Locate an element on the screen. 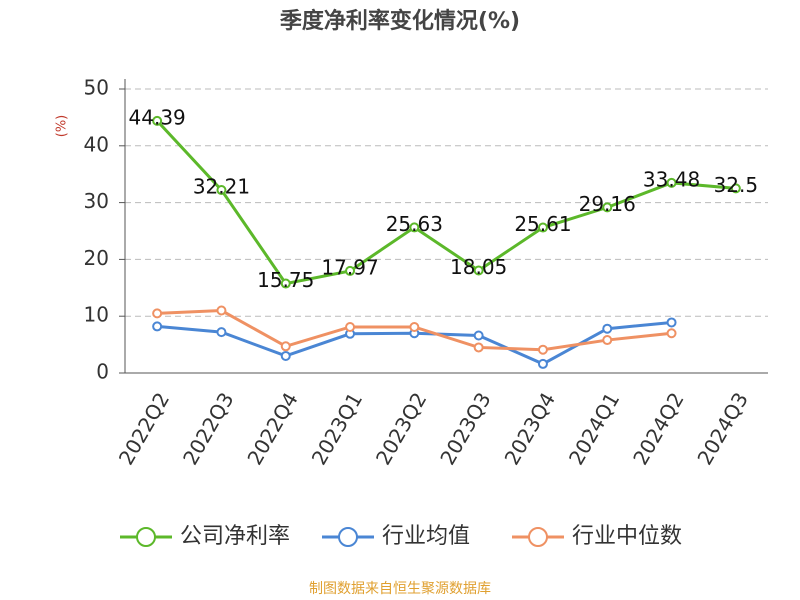  x-tick-label: 2023Q3 is located at coordinates (465, 428).